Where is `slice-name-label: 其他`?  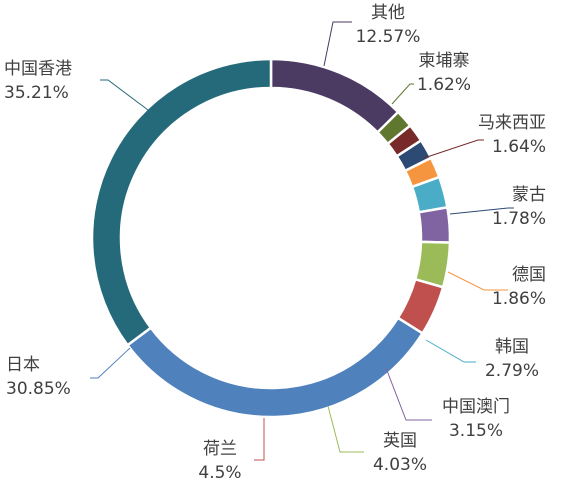 slice-name-label: 其他 is located at coordinates (388, 13).